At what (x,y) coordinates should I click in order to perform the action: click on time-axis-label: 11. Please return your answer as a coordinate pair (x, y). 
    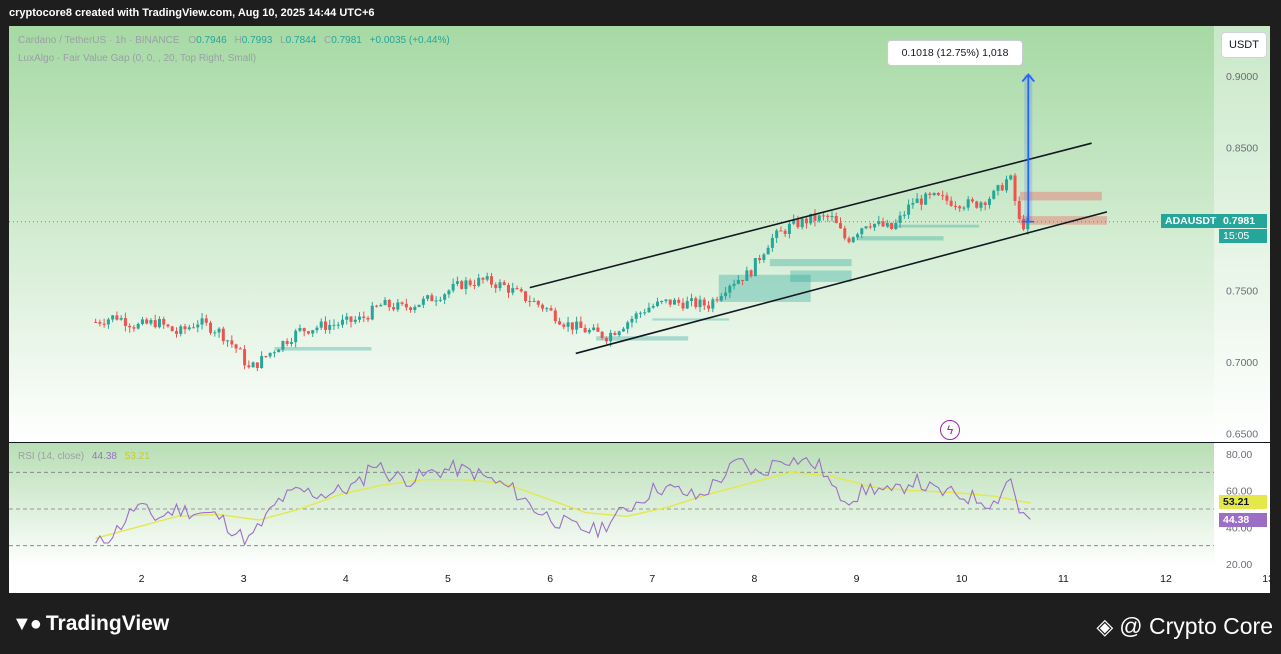
    Looking at the image, I should click on (1063, 579).